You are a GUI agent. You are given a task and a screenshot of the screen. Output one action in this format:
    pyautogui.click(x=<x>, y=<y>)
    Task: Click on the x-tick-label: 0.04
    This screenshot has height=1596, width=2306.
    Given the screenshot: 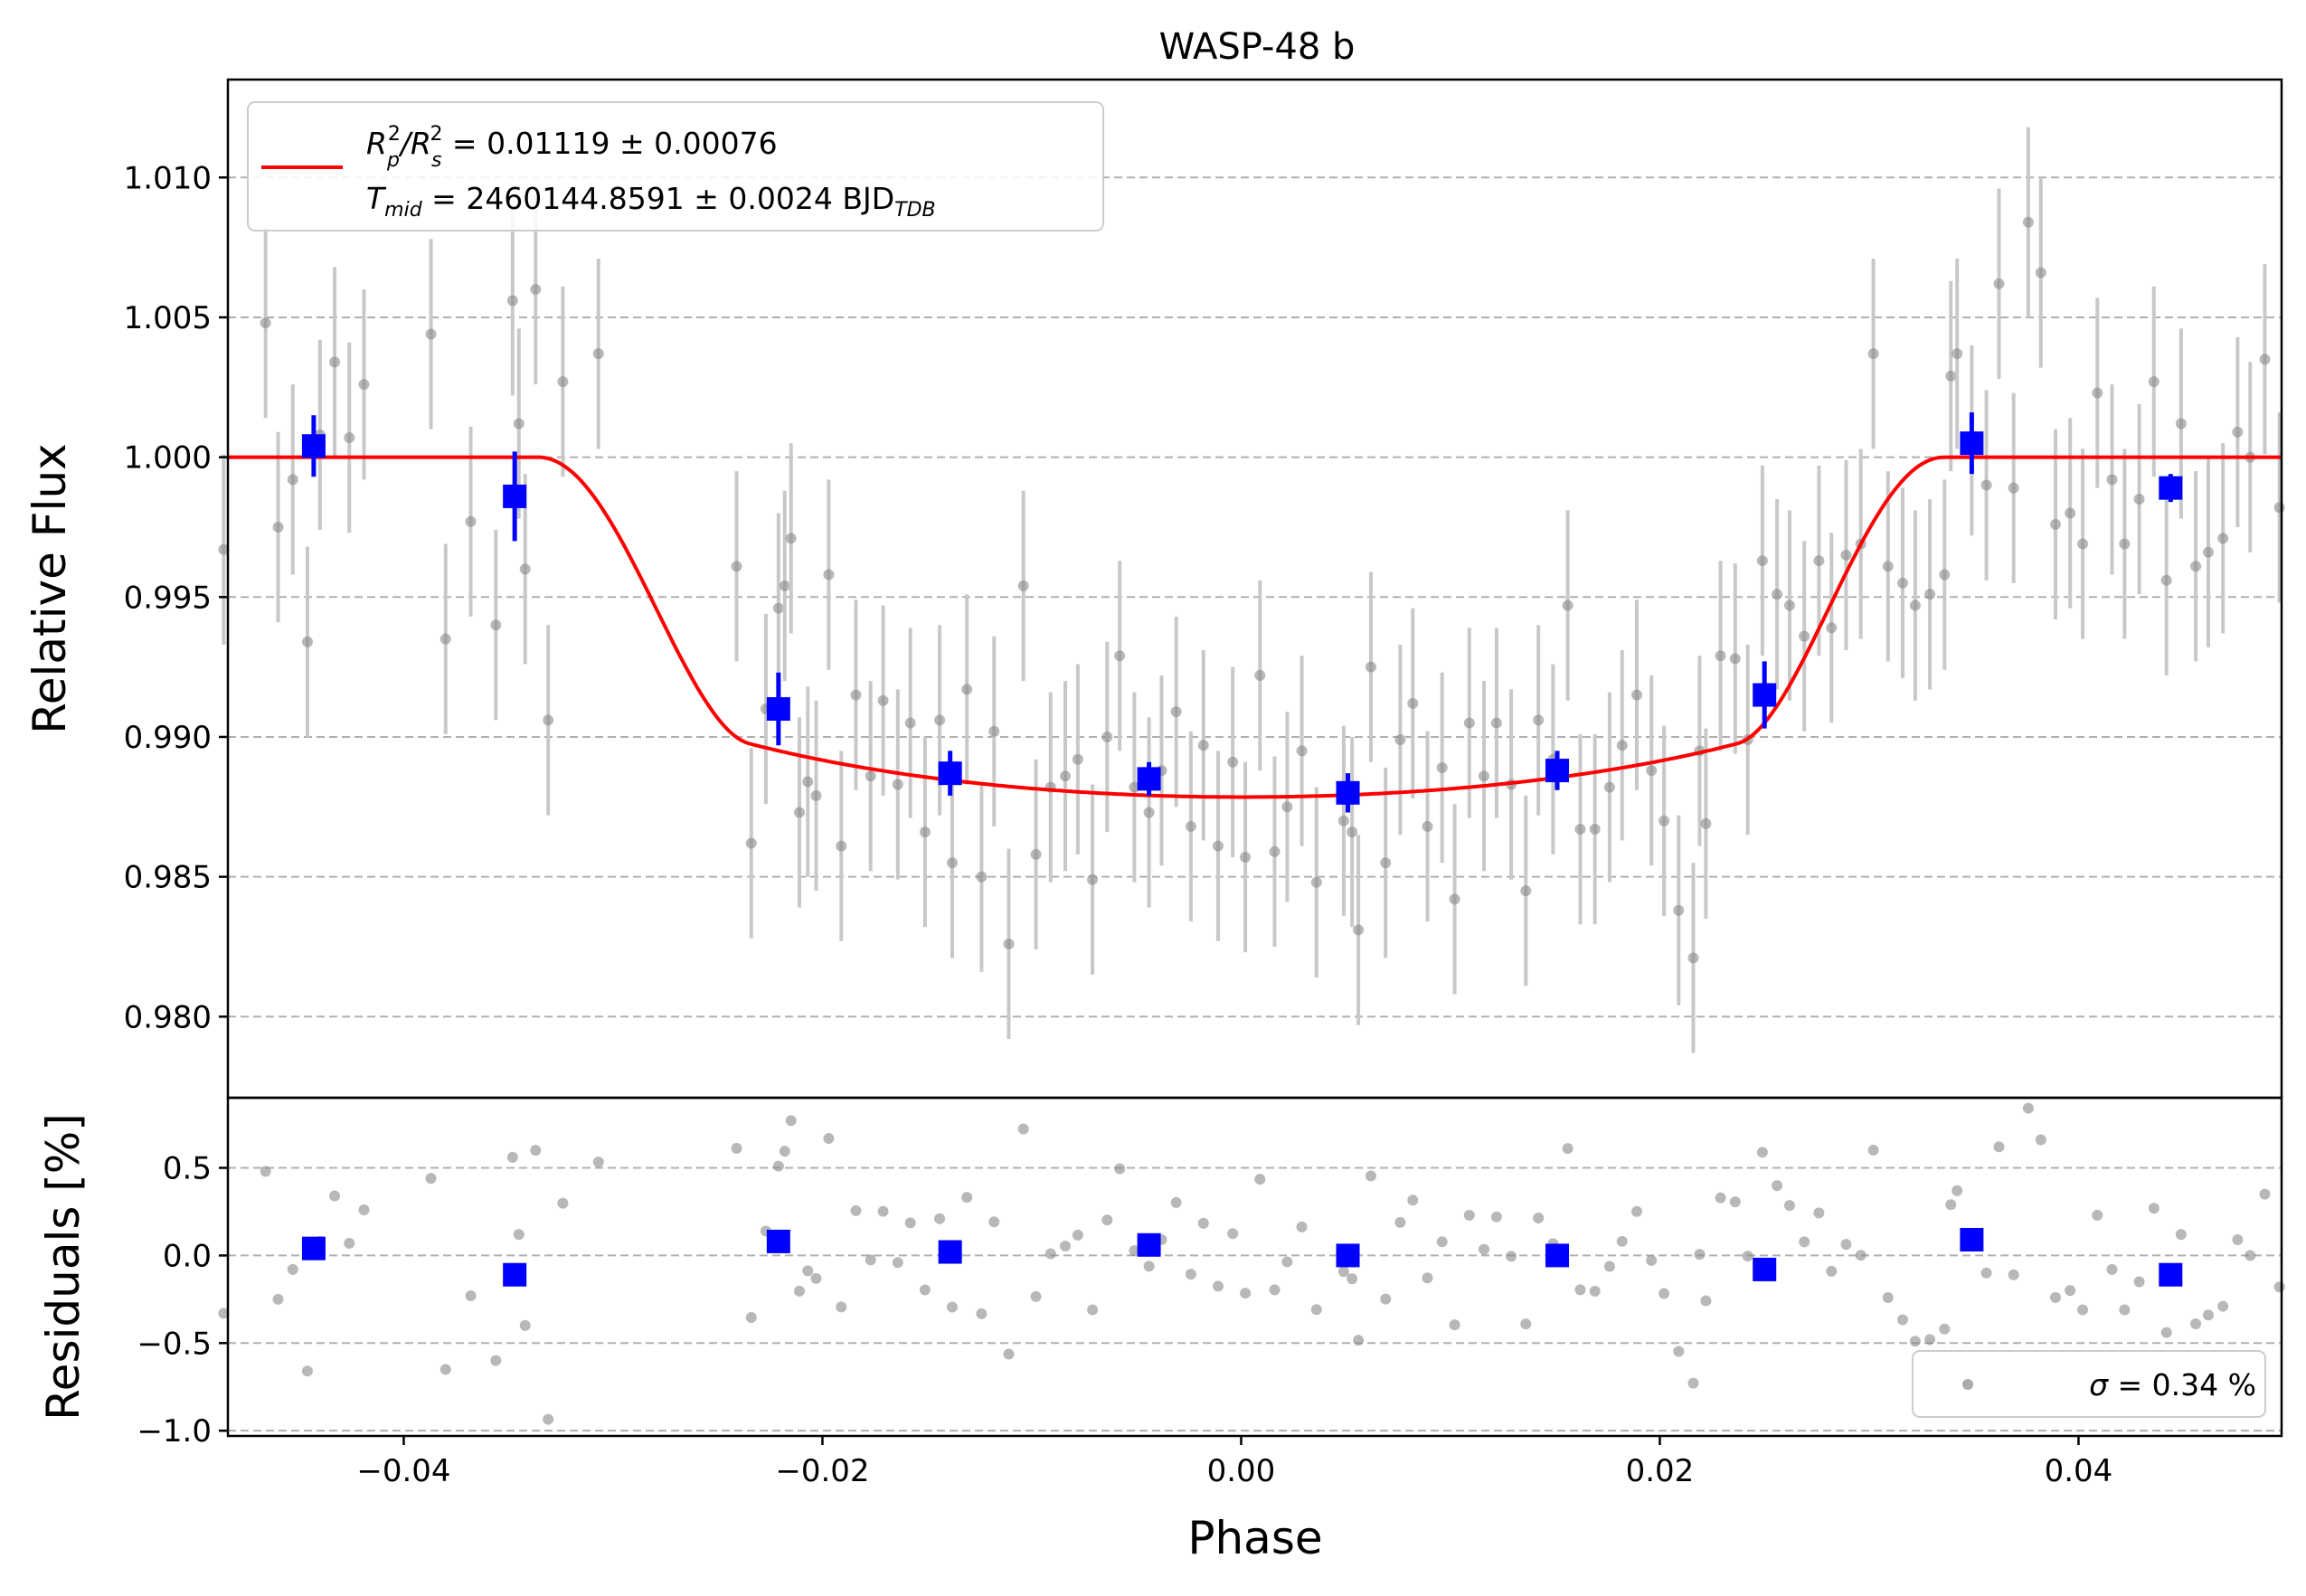 What is the action you would take?
    pyautogui.click(x=2079, y=1471)
    